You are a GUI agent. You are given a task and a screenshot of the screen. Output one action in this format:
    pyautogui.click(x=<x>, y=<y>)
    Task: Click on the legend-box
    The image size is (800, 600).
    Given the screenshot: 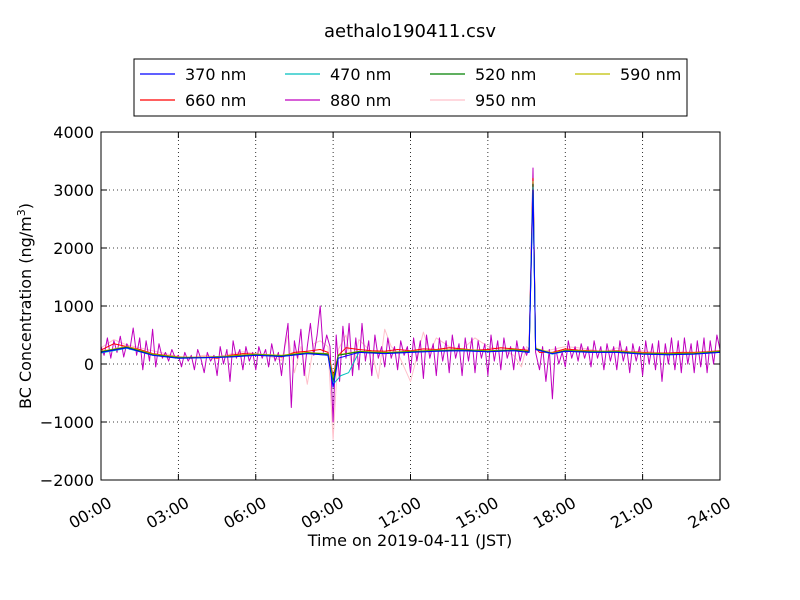 What is the action you would take?
    pyautogui.click(x=410, y=87)
    